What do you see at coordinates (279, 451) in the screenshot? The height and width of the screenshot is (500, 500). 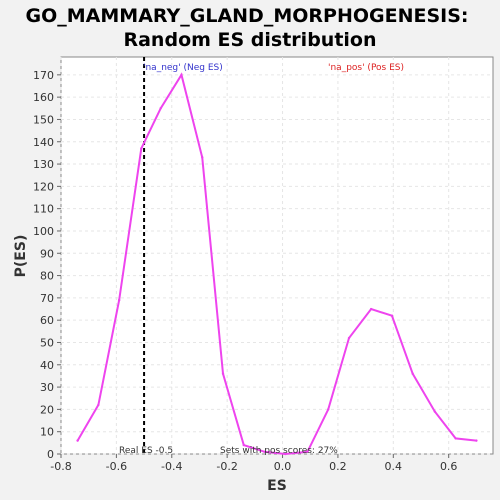 I see `pos-scores-label: Sets with pos scores: 27%` at bounding box center [279, 451].